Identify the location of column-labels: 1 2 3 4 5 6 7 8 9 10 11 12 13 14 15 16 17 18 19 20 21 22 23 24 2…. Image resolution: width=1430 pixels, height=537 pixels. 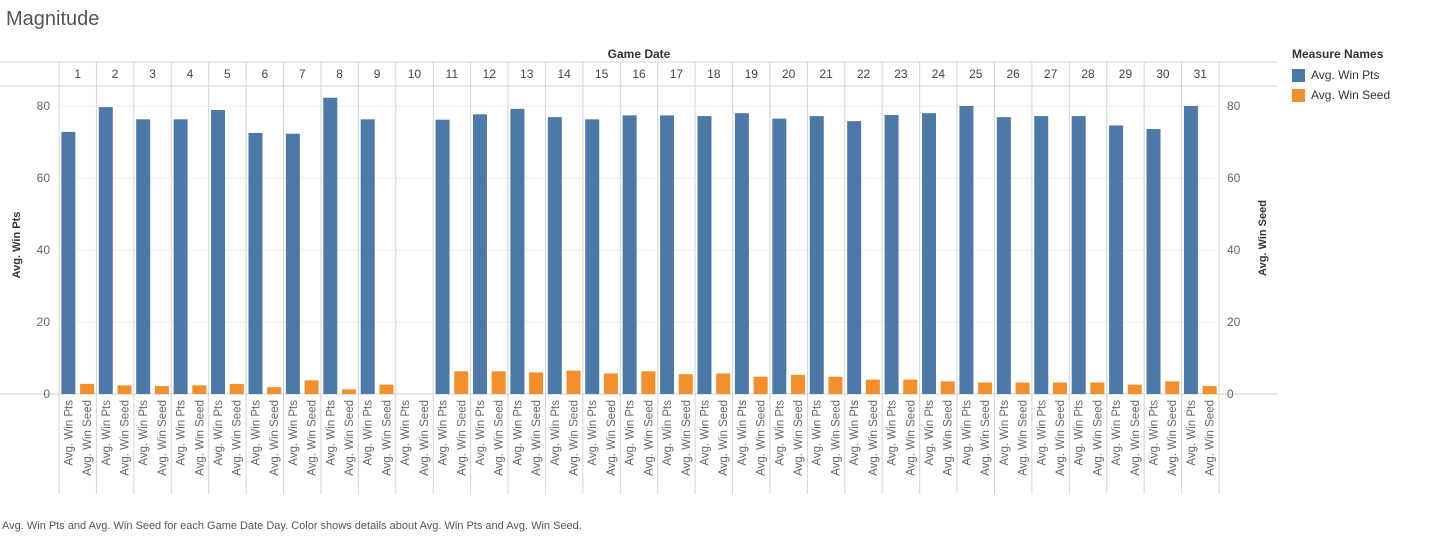
(640, 74).